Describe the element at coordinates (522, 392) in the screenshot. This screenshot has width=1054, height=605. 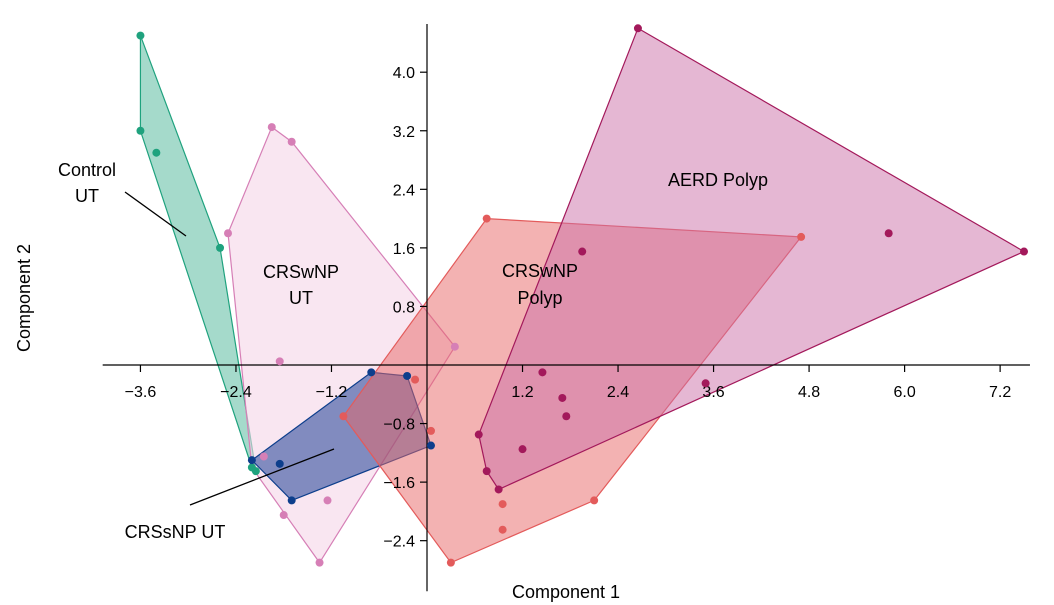
I see `x-tick-label: 1.2` at that location.